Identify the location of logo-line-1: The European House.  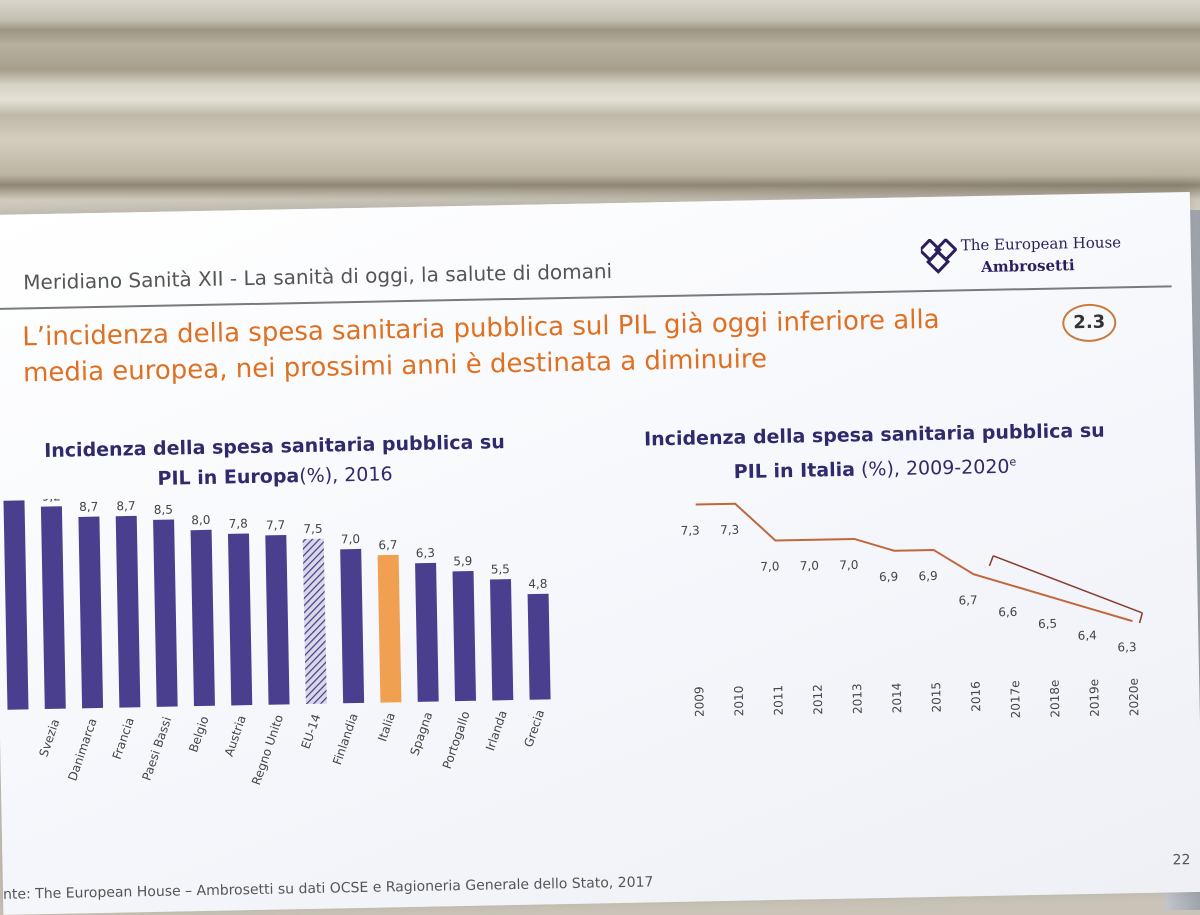
(1041, 244).